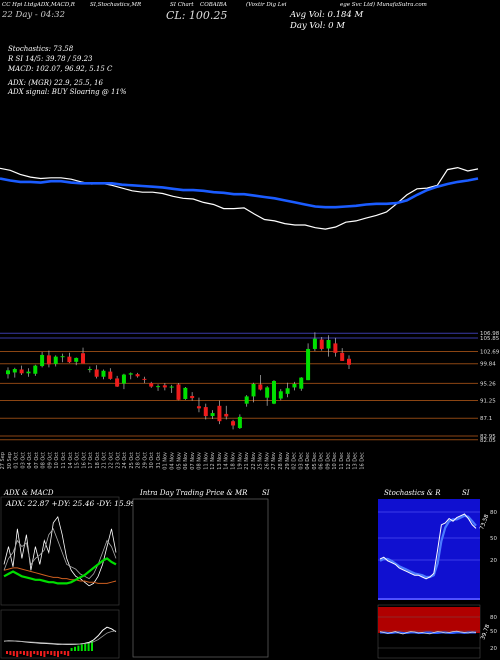  What do you see at coordinates (91, 460) in the screenshot?
I see `date-label: 17 Oct` at bounding box center [91, 460].